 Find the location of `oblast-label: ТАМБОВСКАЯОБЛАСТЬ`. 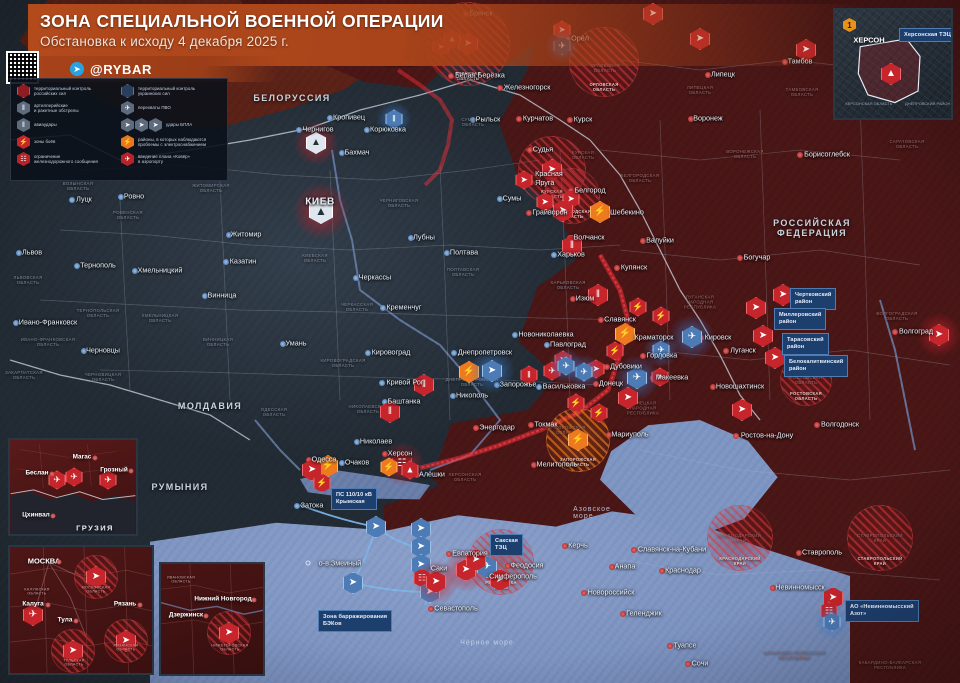

oblast-label: ТАМБОВСКАЯОБЛАСТЬ is located at coordinates (802, 92).